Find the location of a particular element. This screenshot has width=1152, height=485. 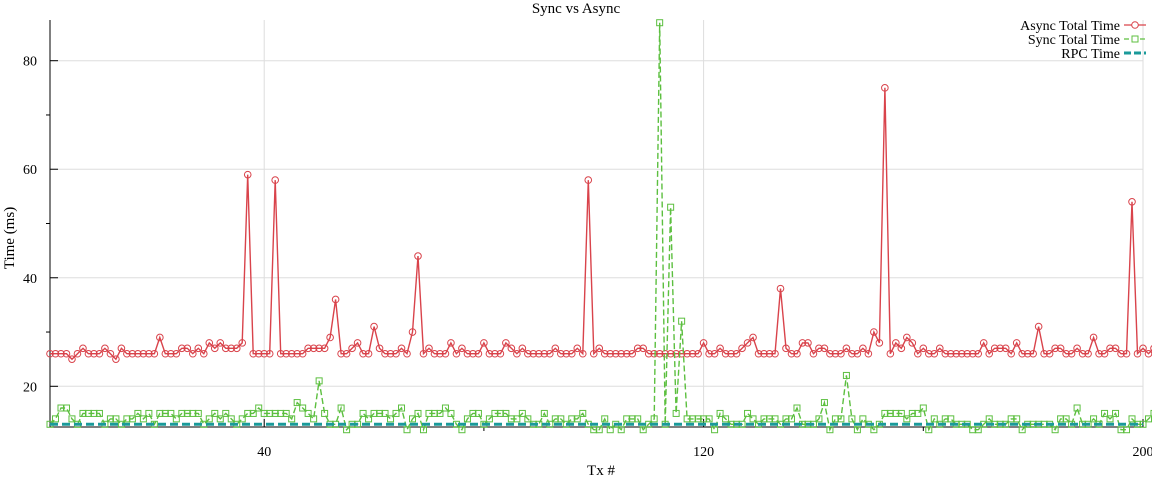

legend-label: Async Total Time is located at coordinates (1070, 26).